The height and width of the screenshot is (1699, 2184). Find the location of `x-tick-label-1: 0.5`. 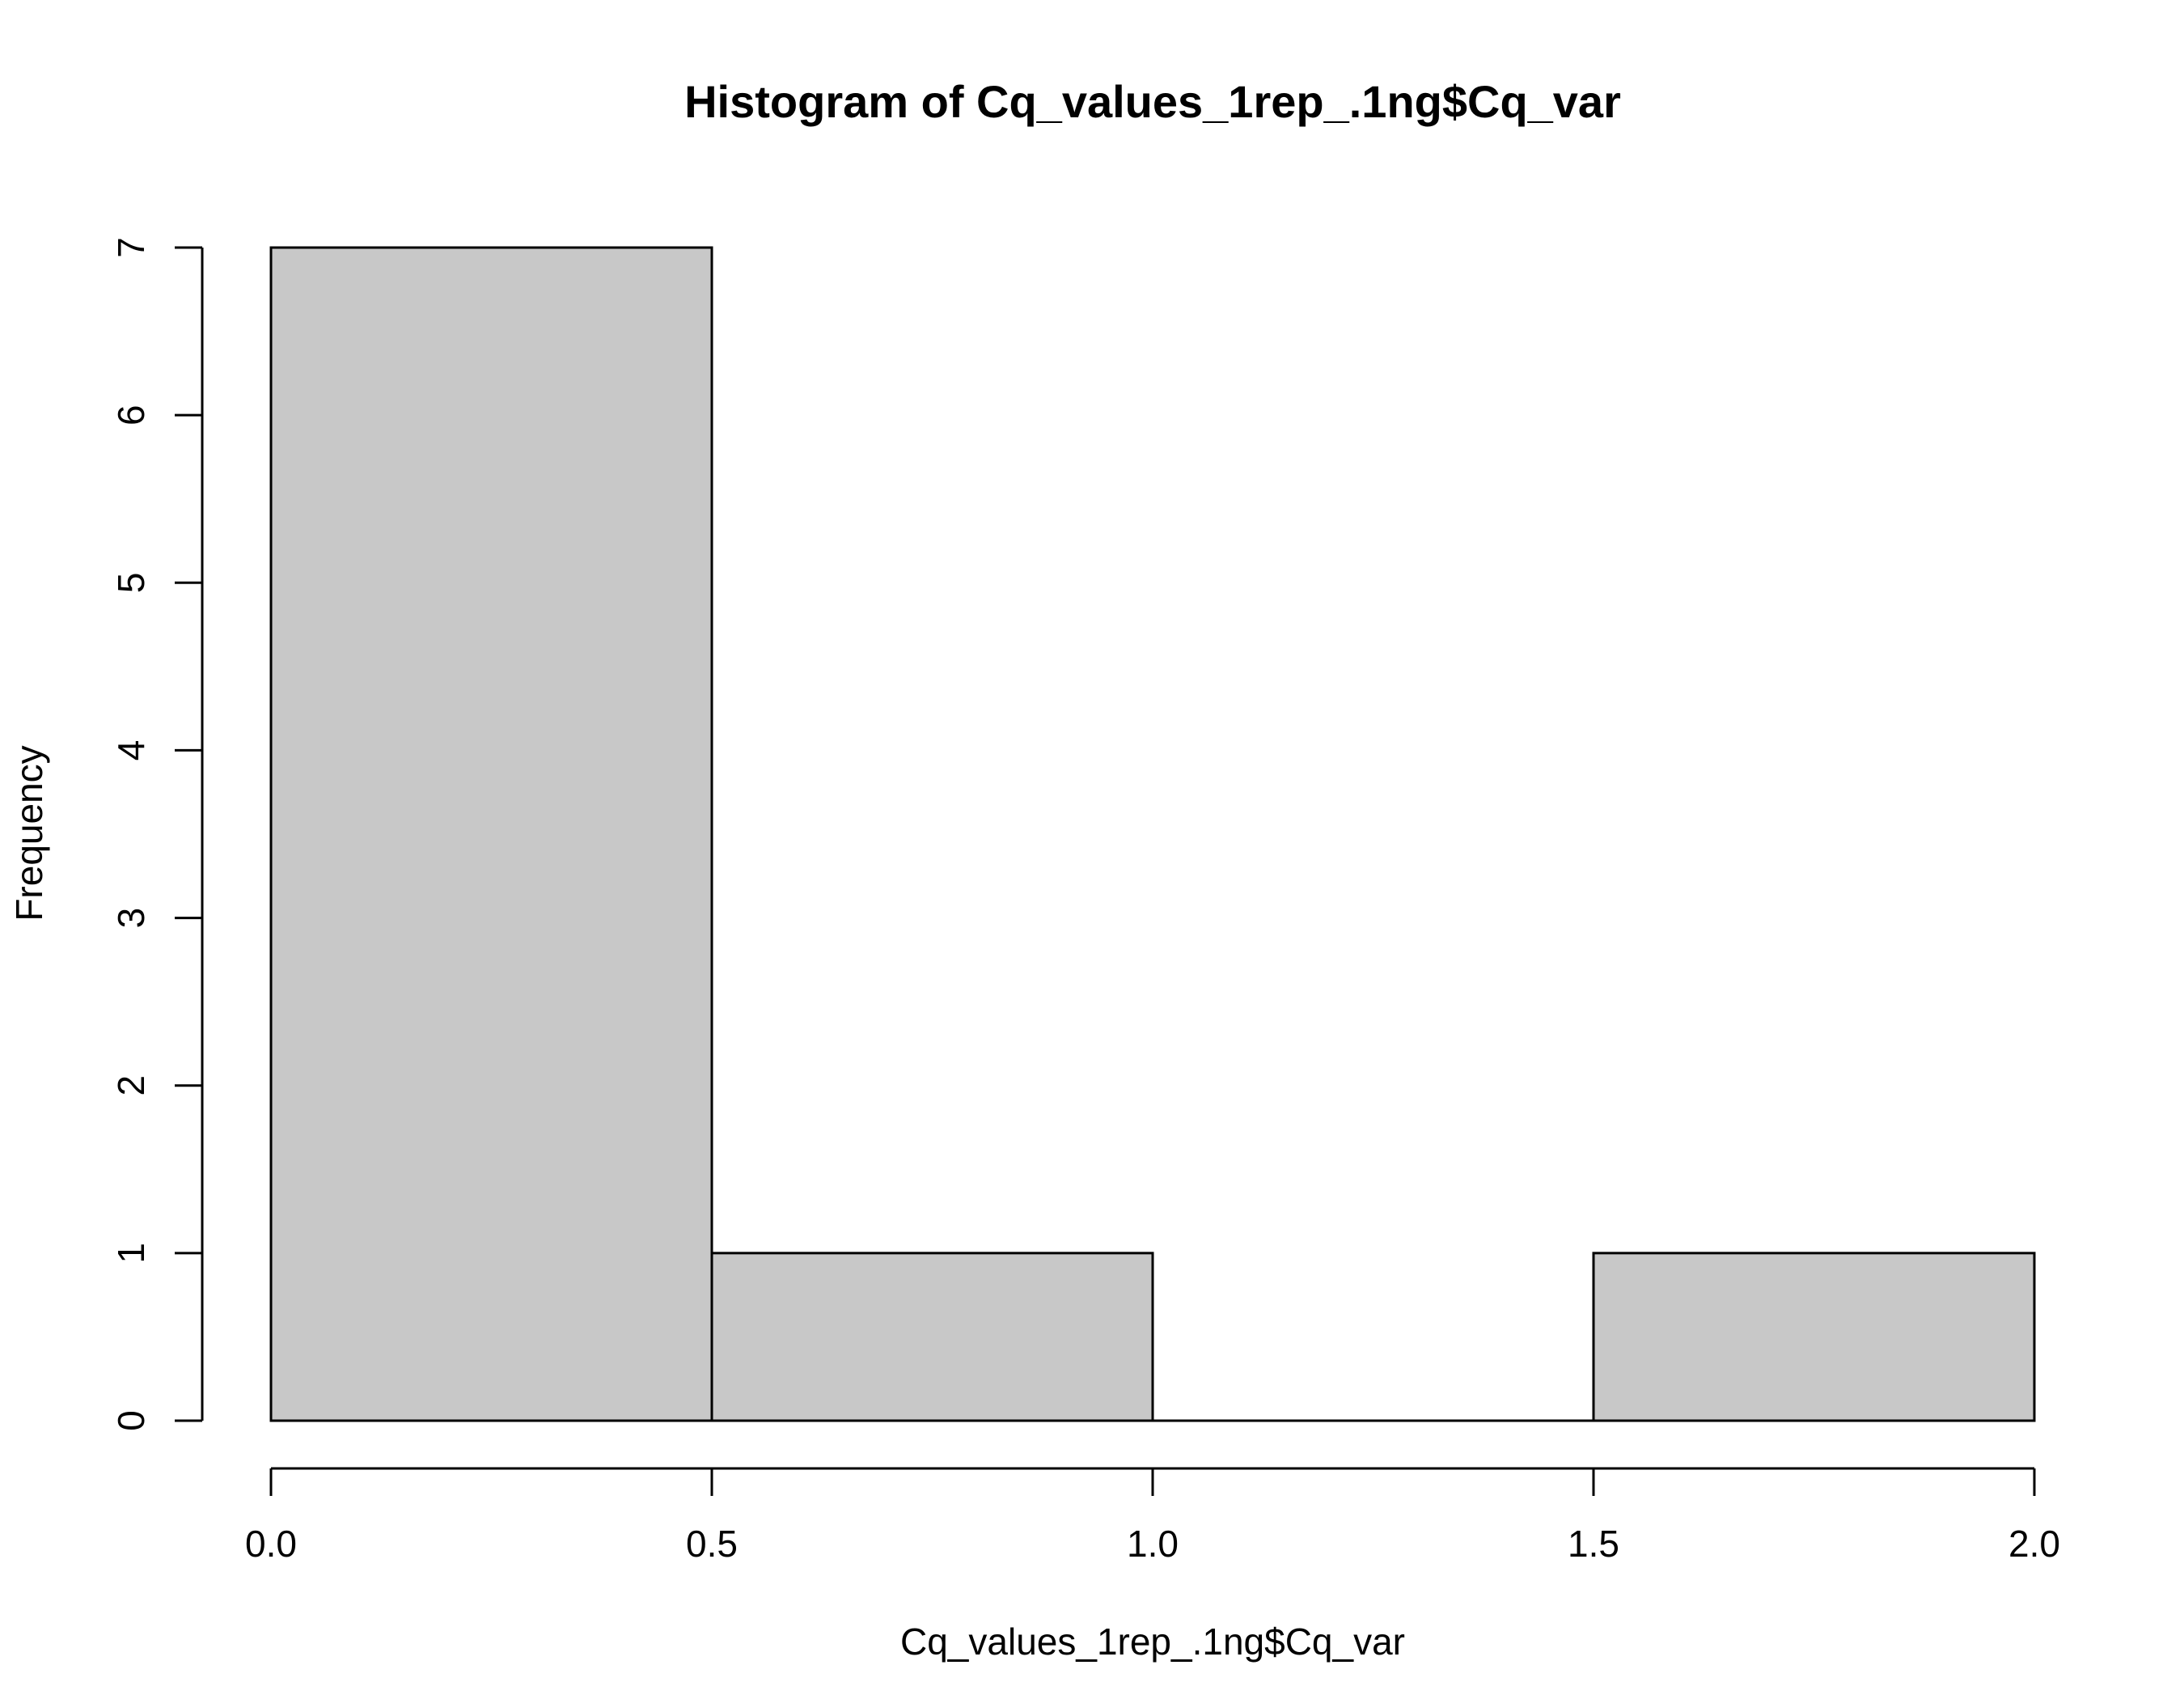

x-tick-label-1: 0.5 is located at coordinates (712, 1544).